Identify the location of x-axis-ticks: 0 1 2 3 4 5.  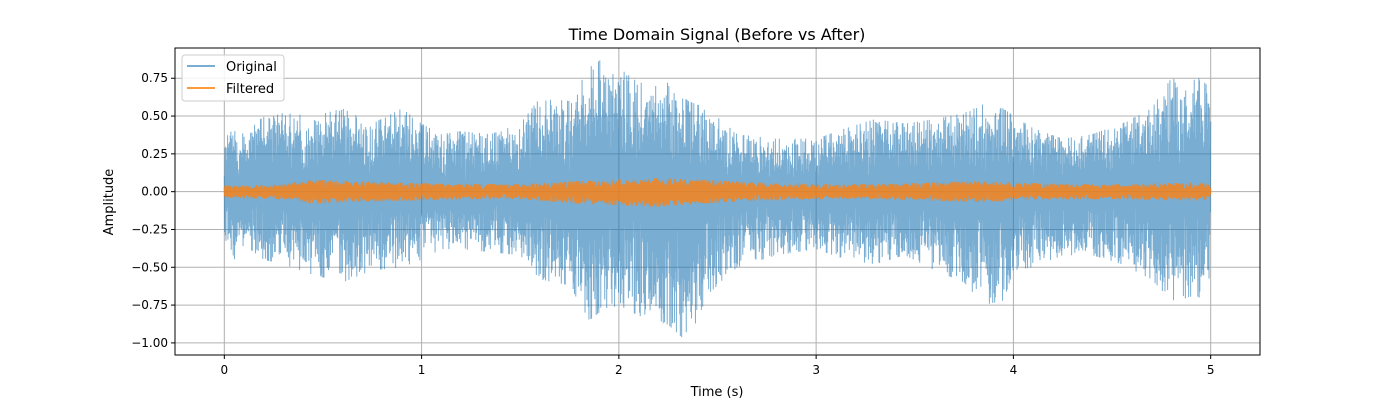
(717, 366).